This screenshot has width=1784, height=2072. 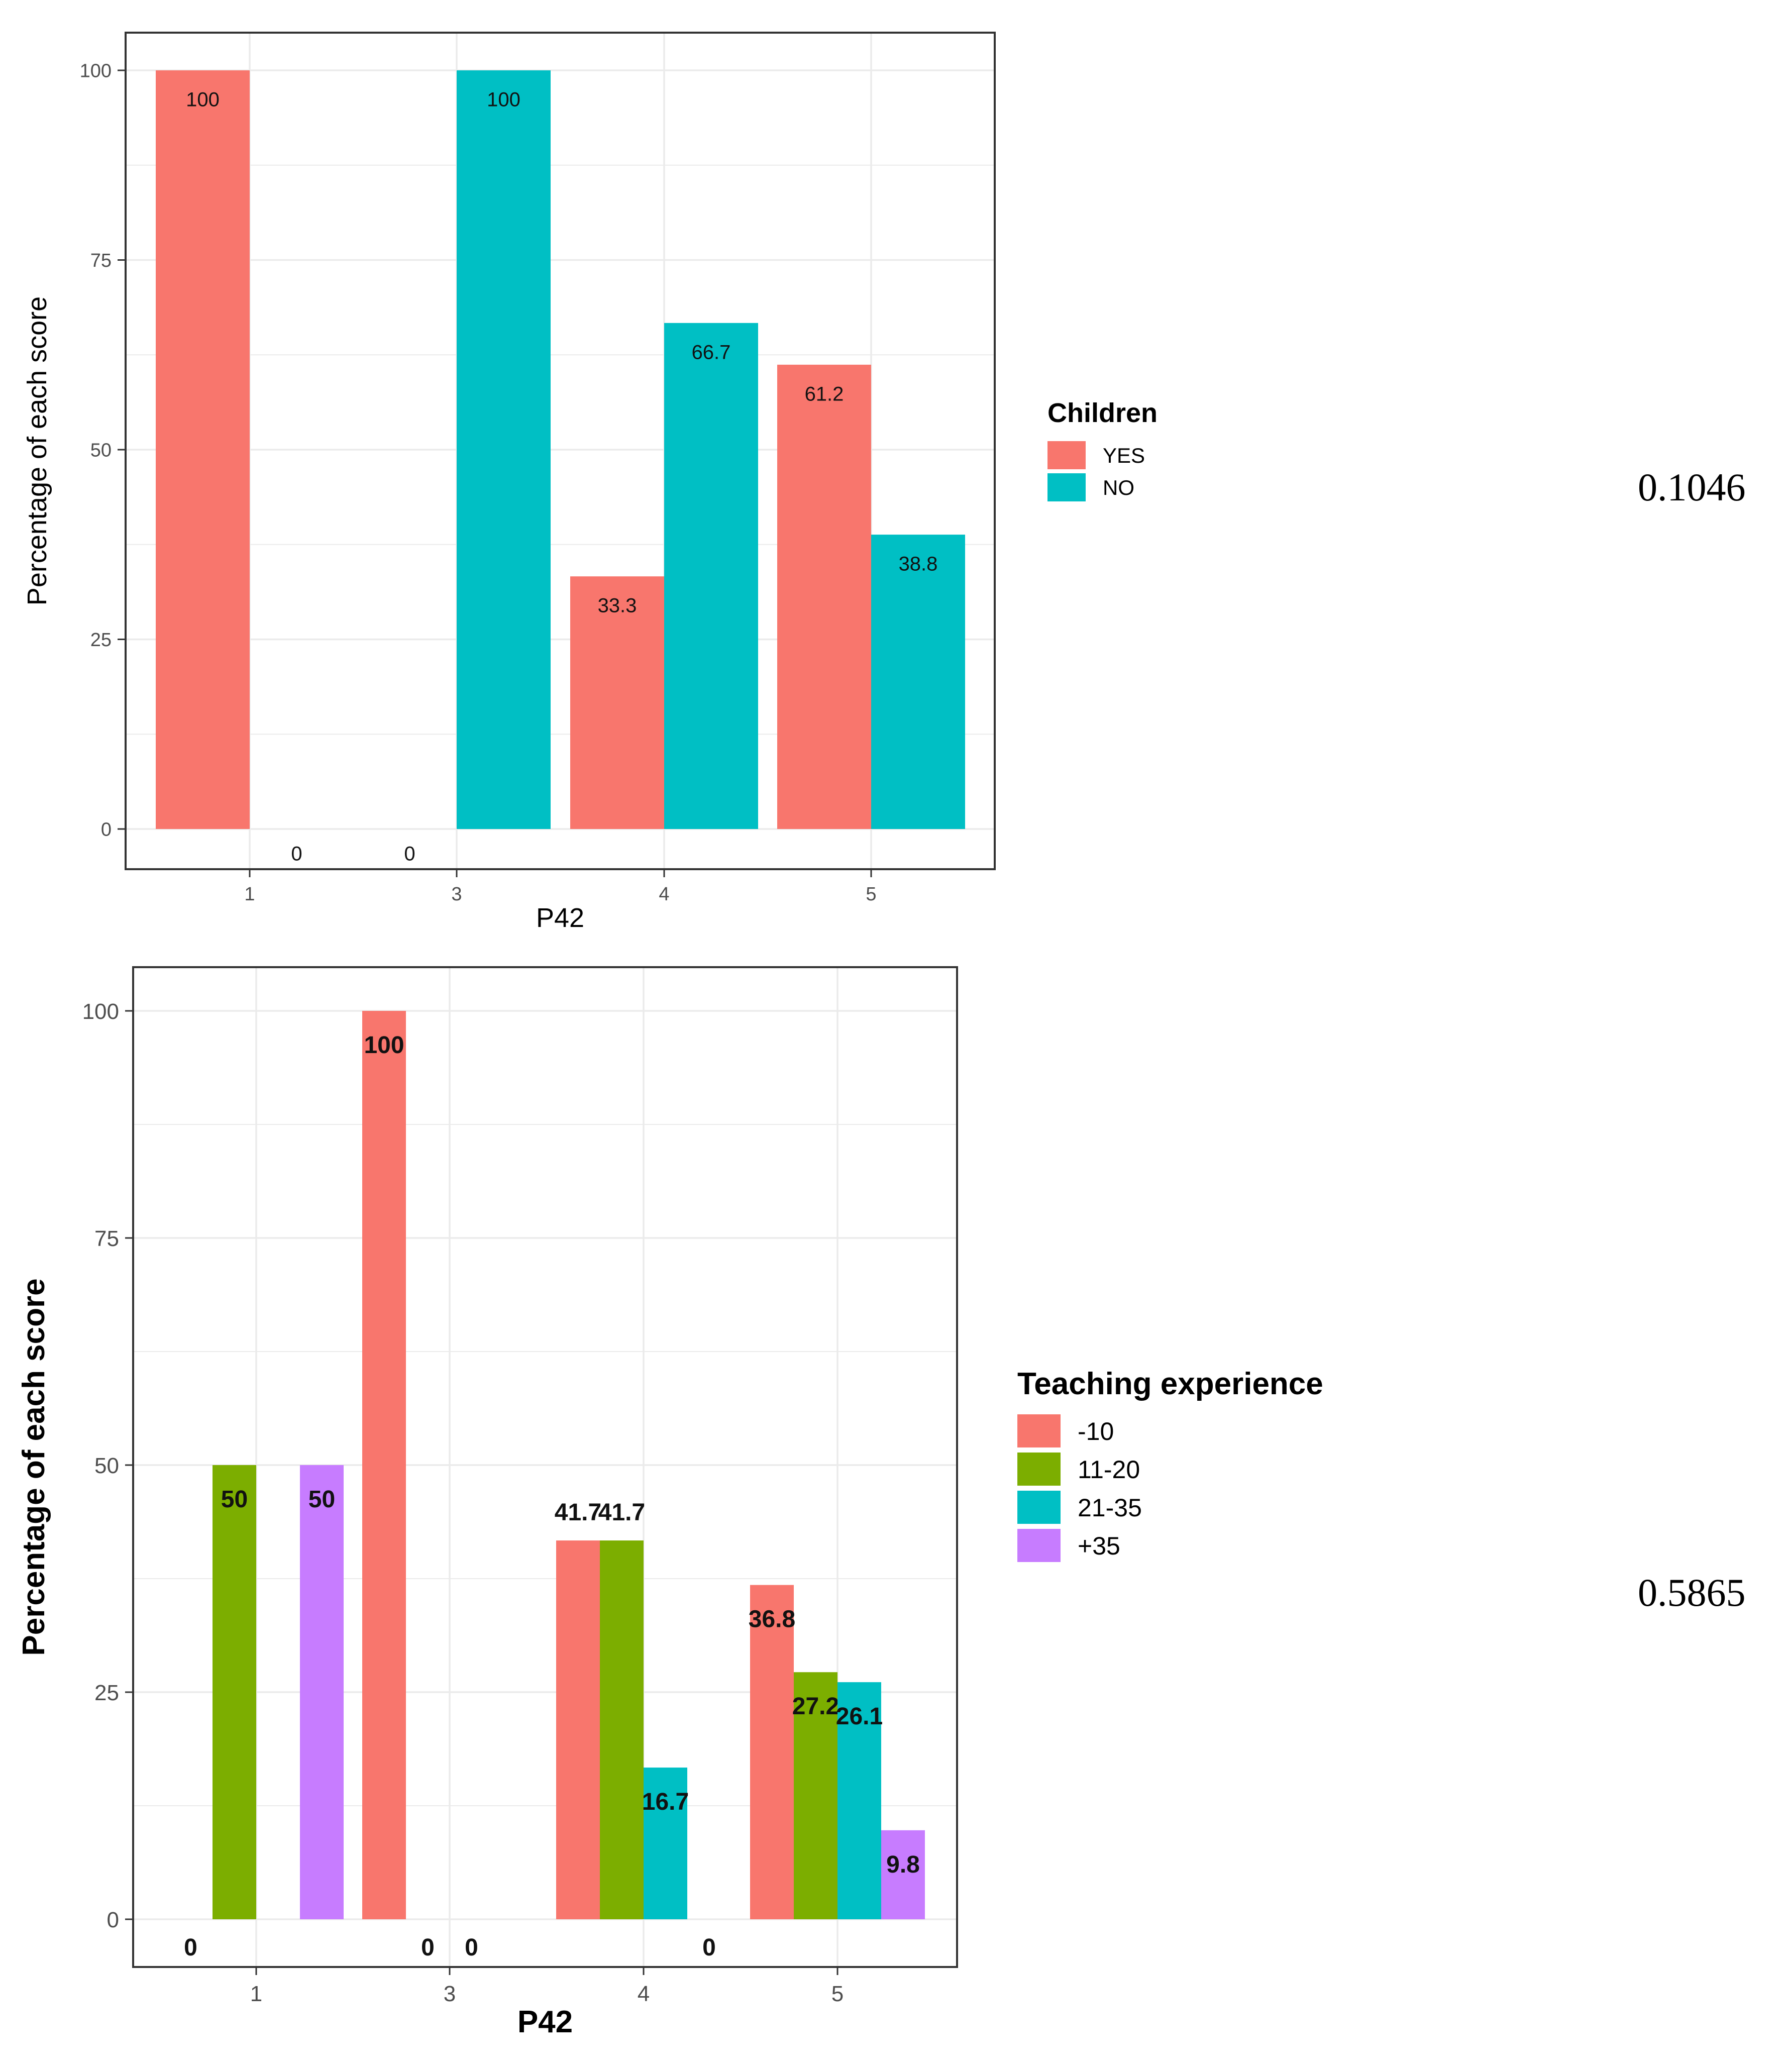 I want to click on chart-2-data-label: 36.8, so click(x=772, y=1619).